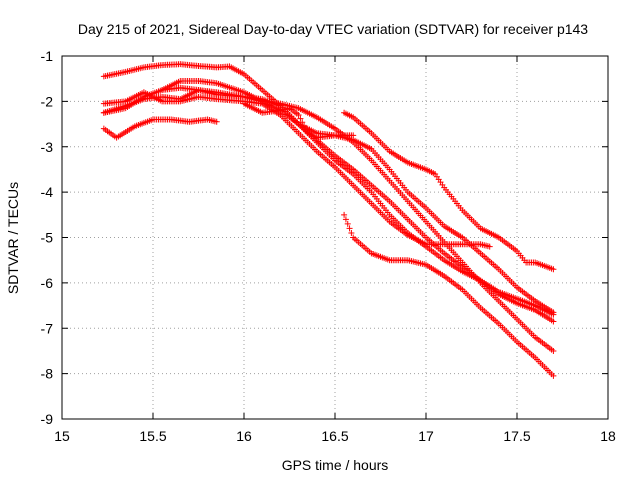 This screenshot has height=480, width=640. I want to click on x-tick-label: 17.5, so click(516, 436).